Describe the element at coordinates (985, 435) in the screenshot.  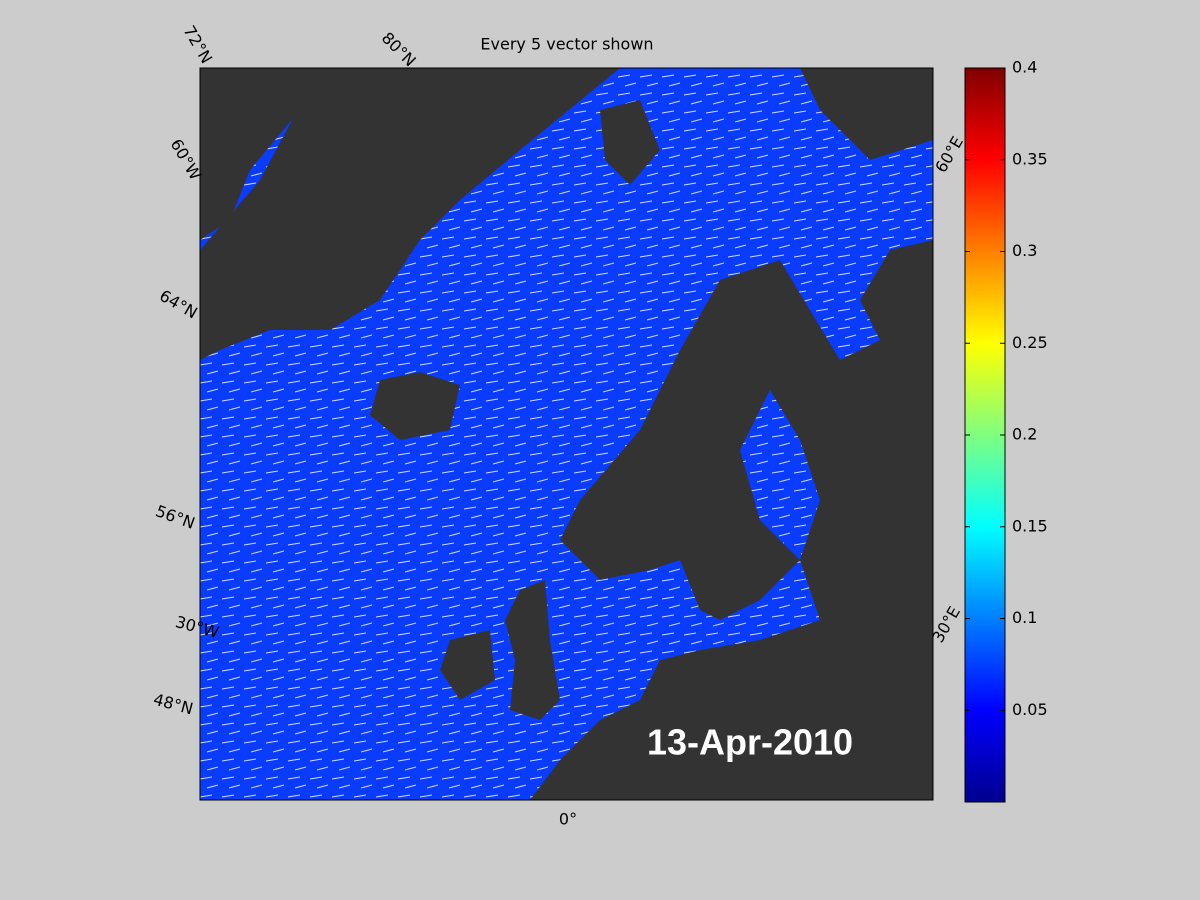
I see `colorbar` at that location.